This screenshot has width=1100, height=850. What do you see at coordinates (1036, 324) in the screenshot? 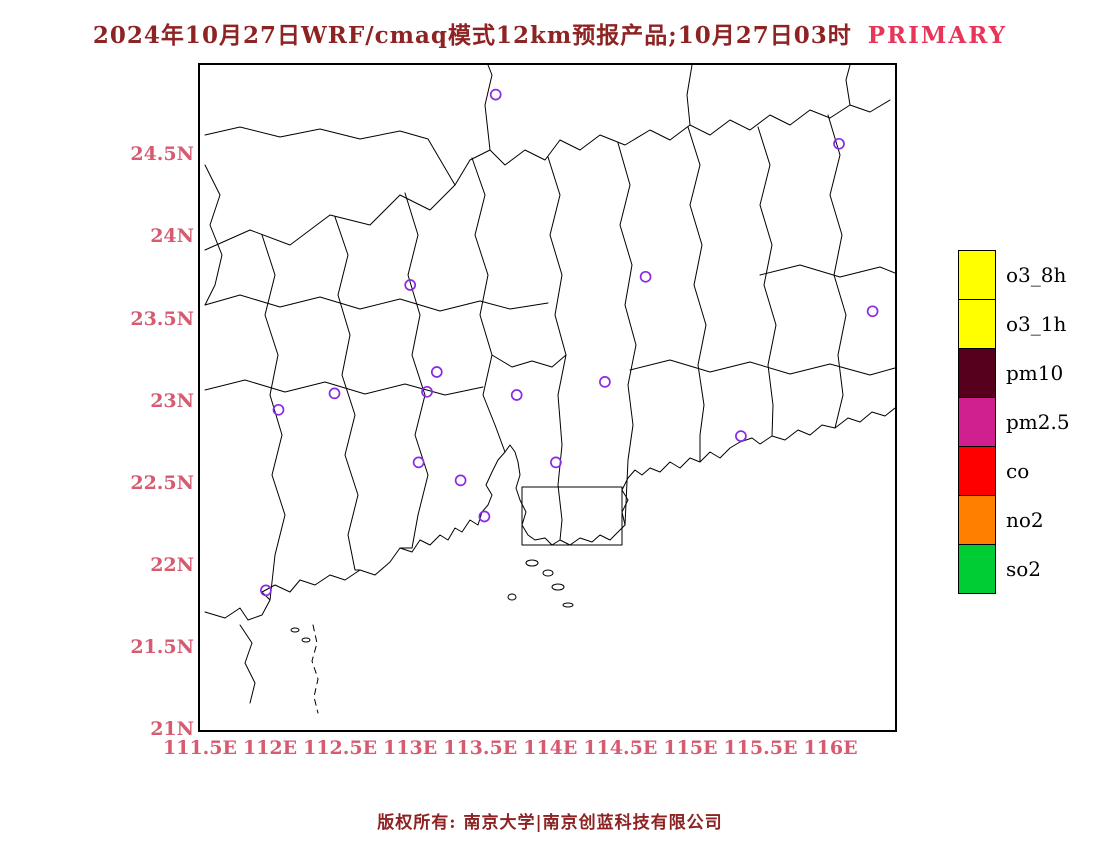
I see `legend-label: o3_1h` at bounding box center [1036, 324].